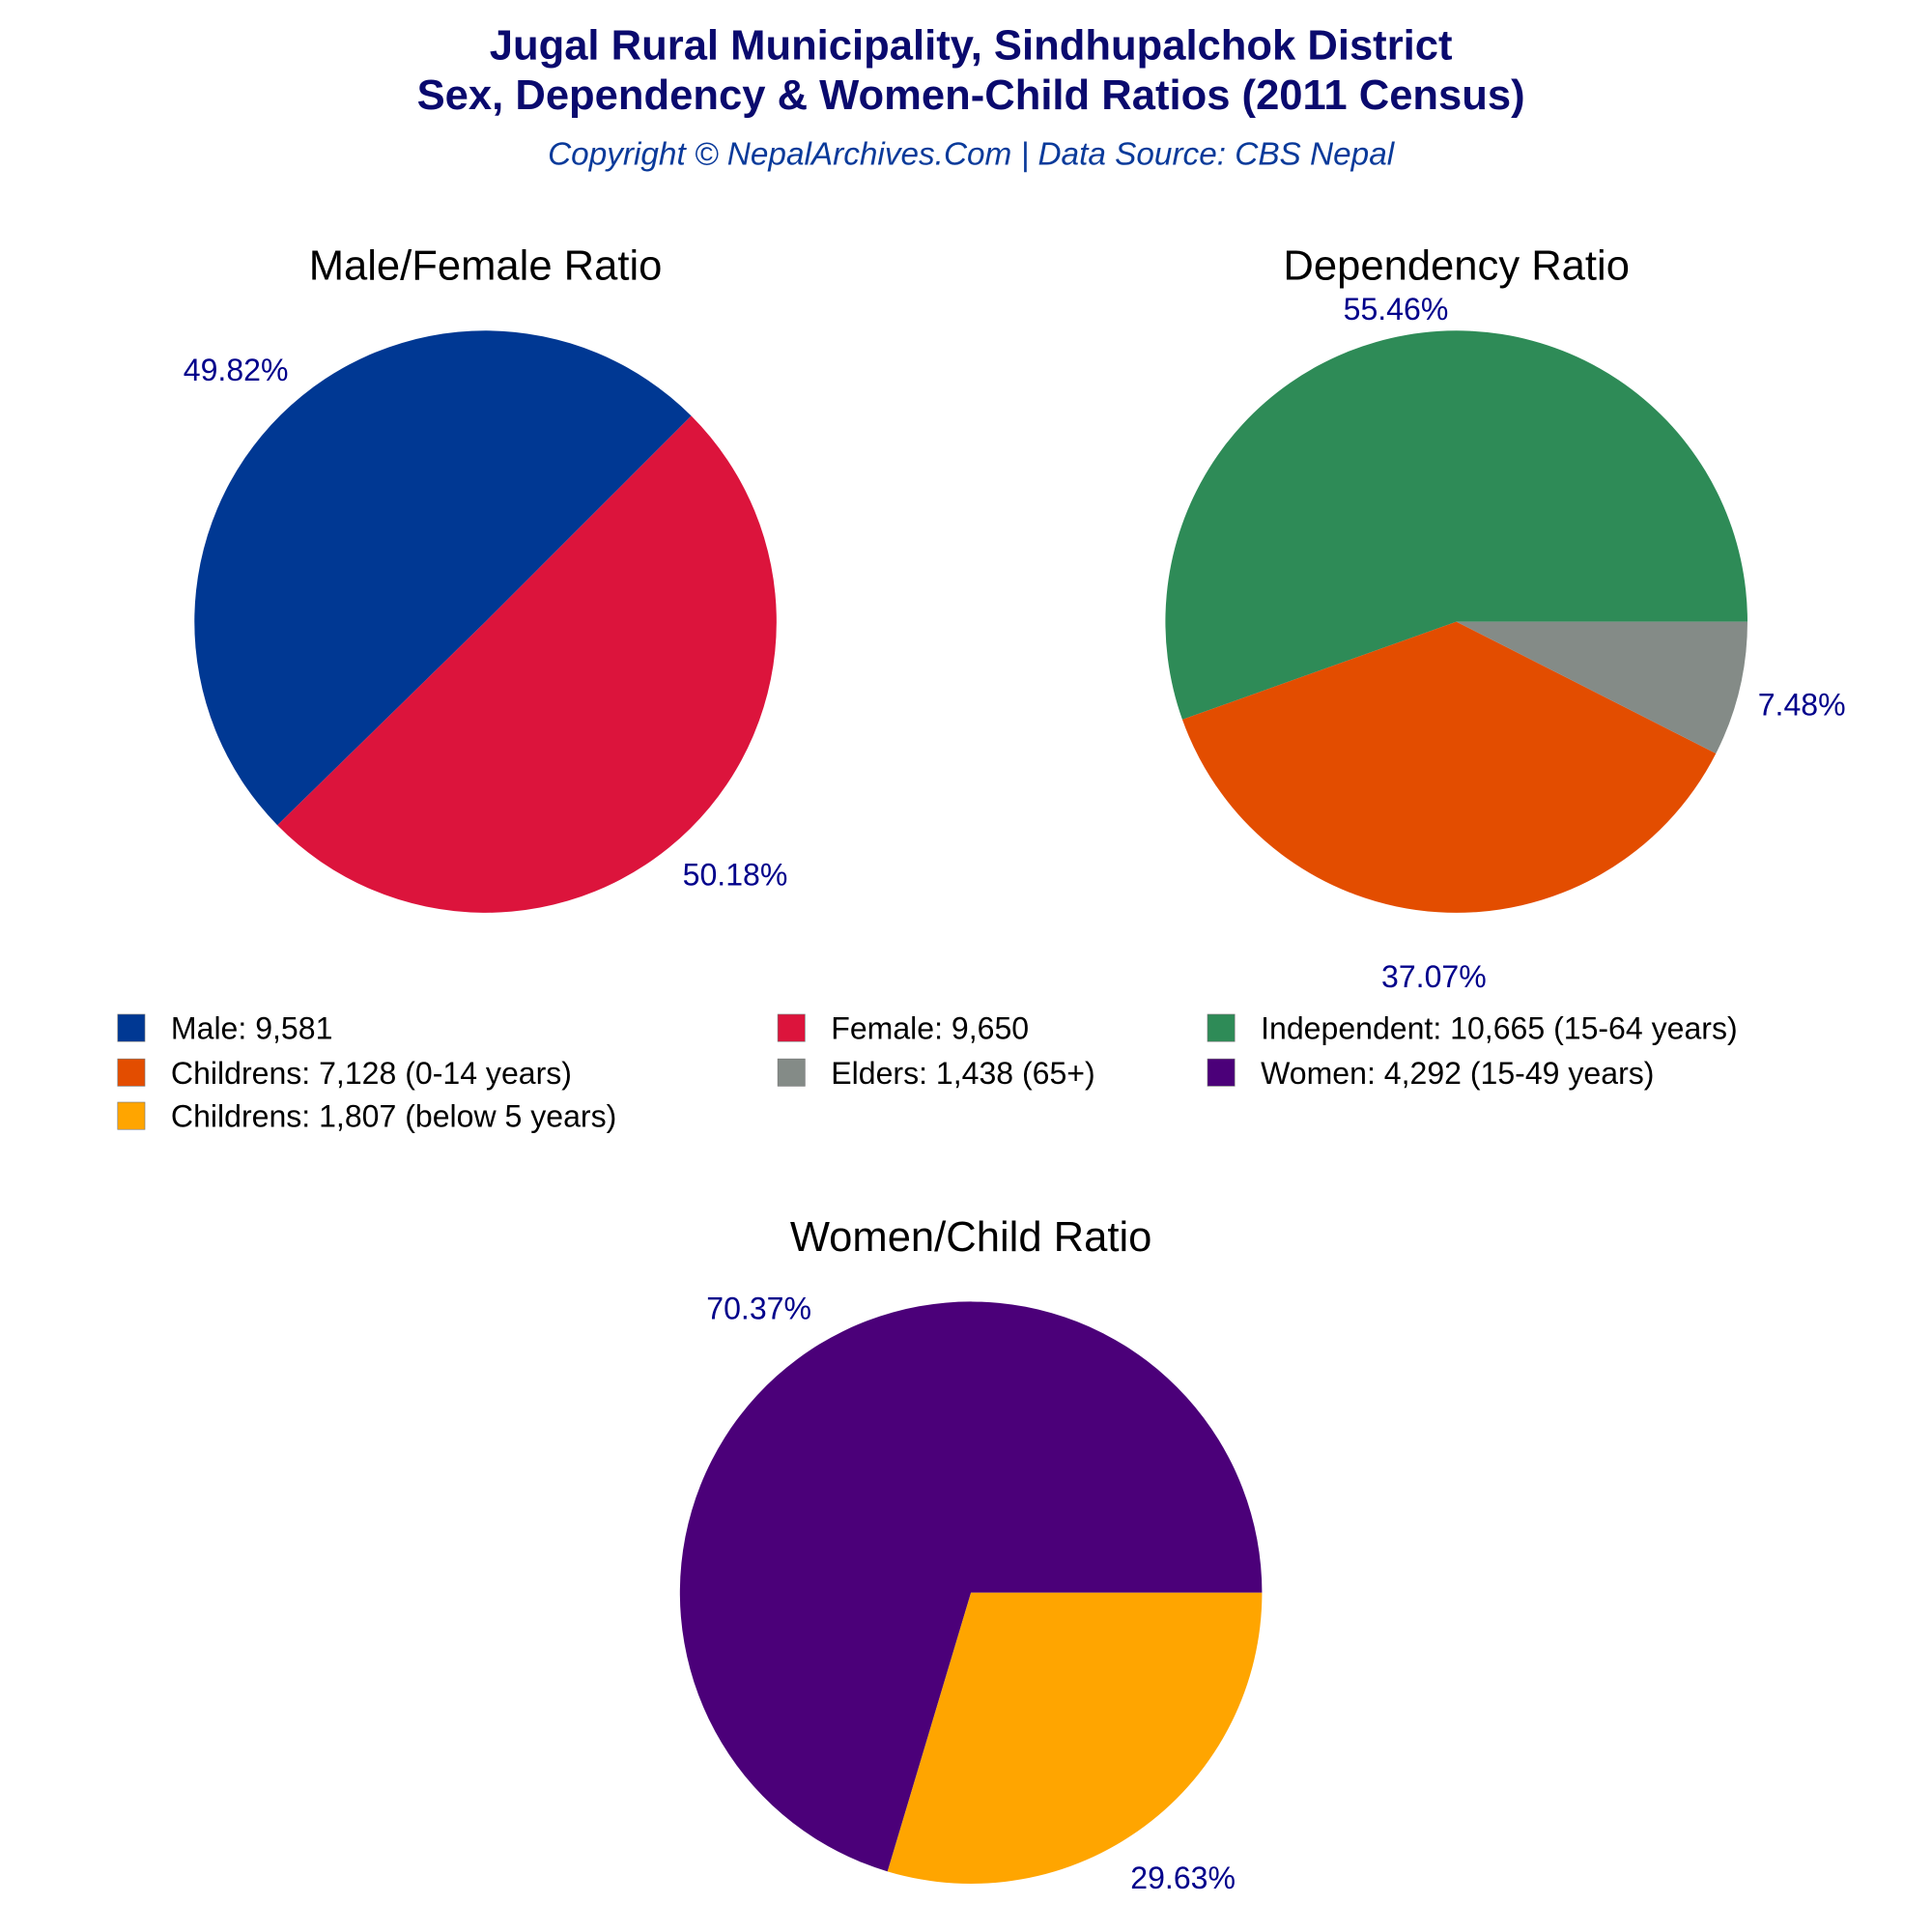  I want to click on pie-percent-label: 70.37%, so click(758, 1308).